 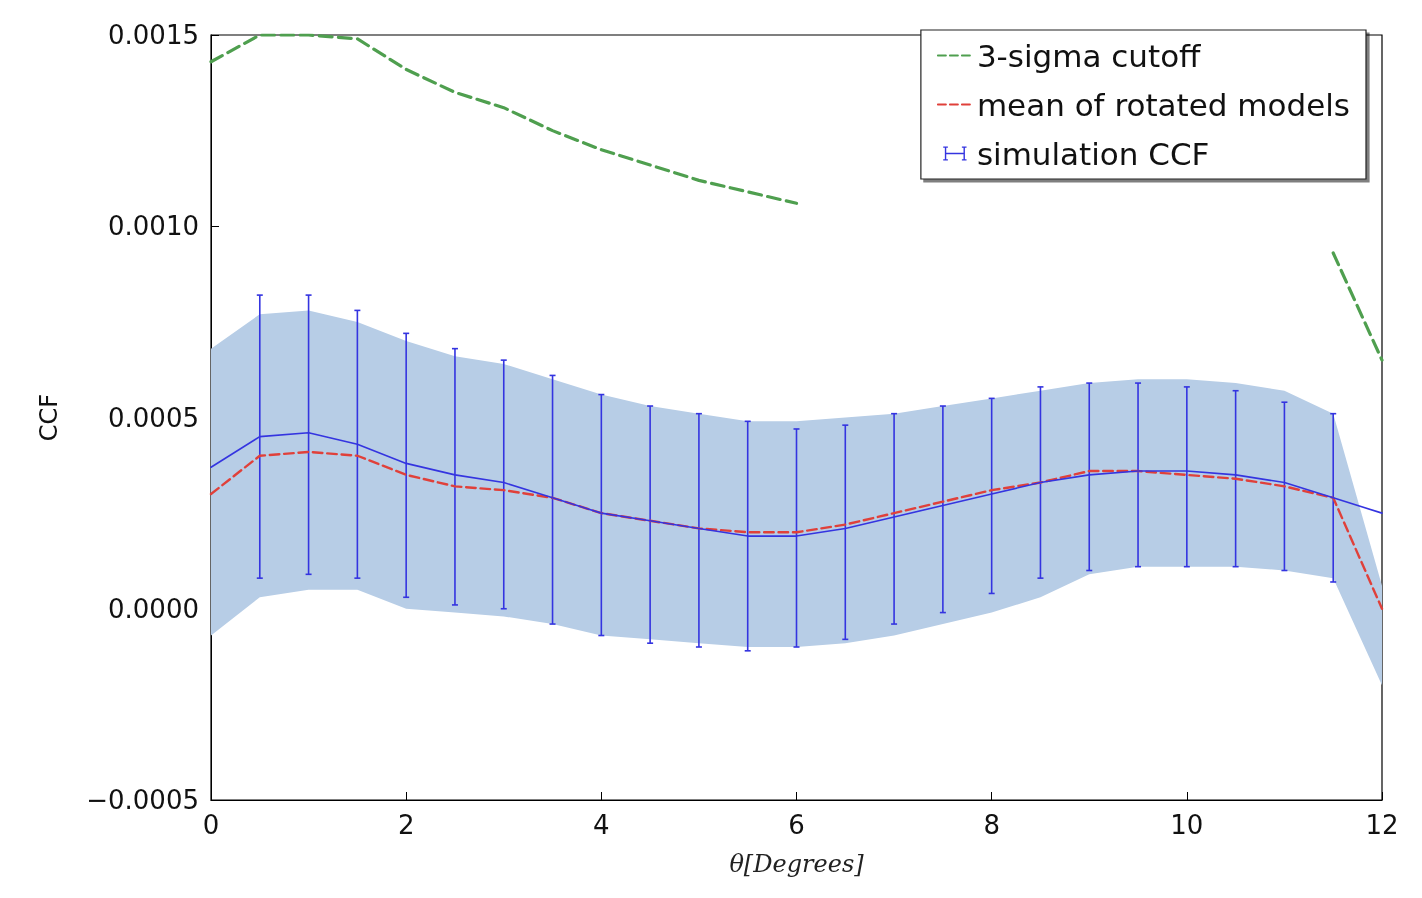 I want to click on x-tick-label: 0, so click(x=211, y=825).